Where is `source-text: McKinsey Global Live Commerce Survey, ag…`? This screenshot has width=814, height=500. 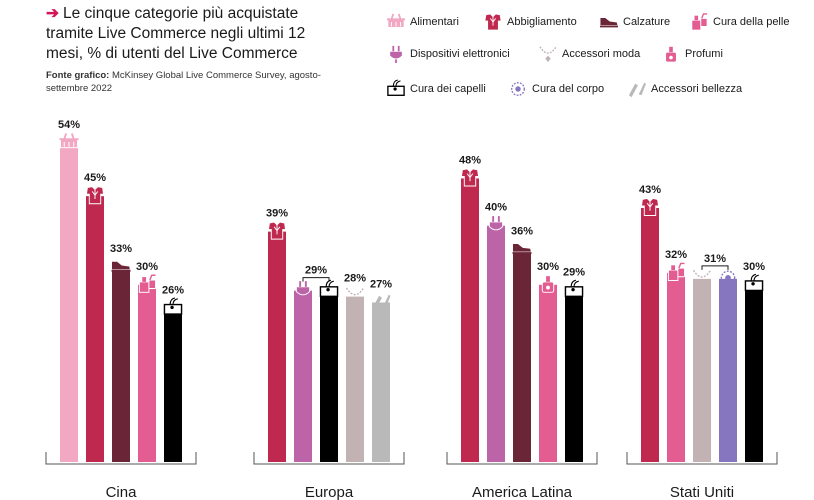 source-text: McKinsey Global Live Commerce Survey, ag… is located at coordinates (183, 82).